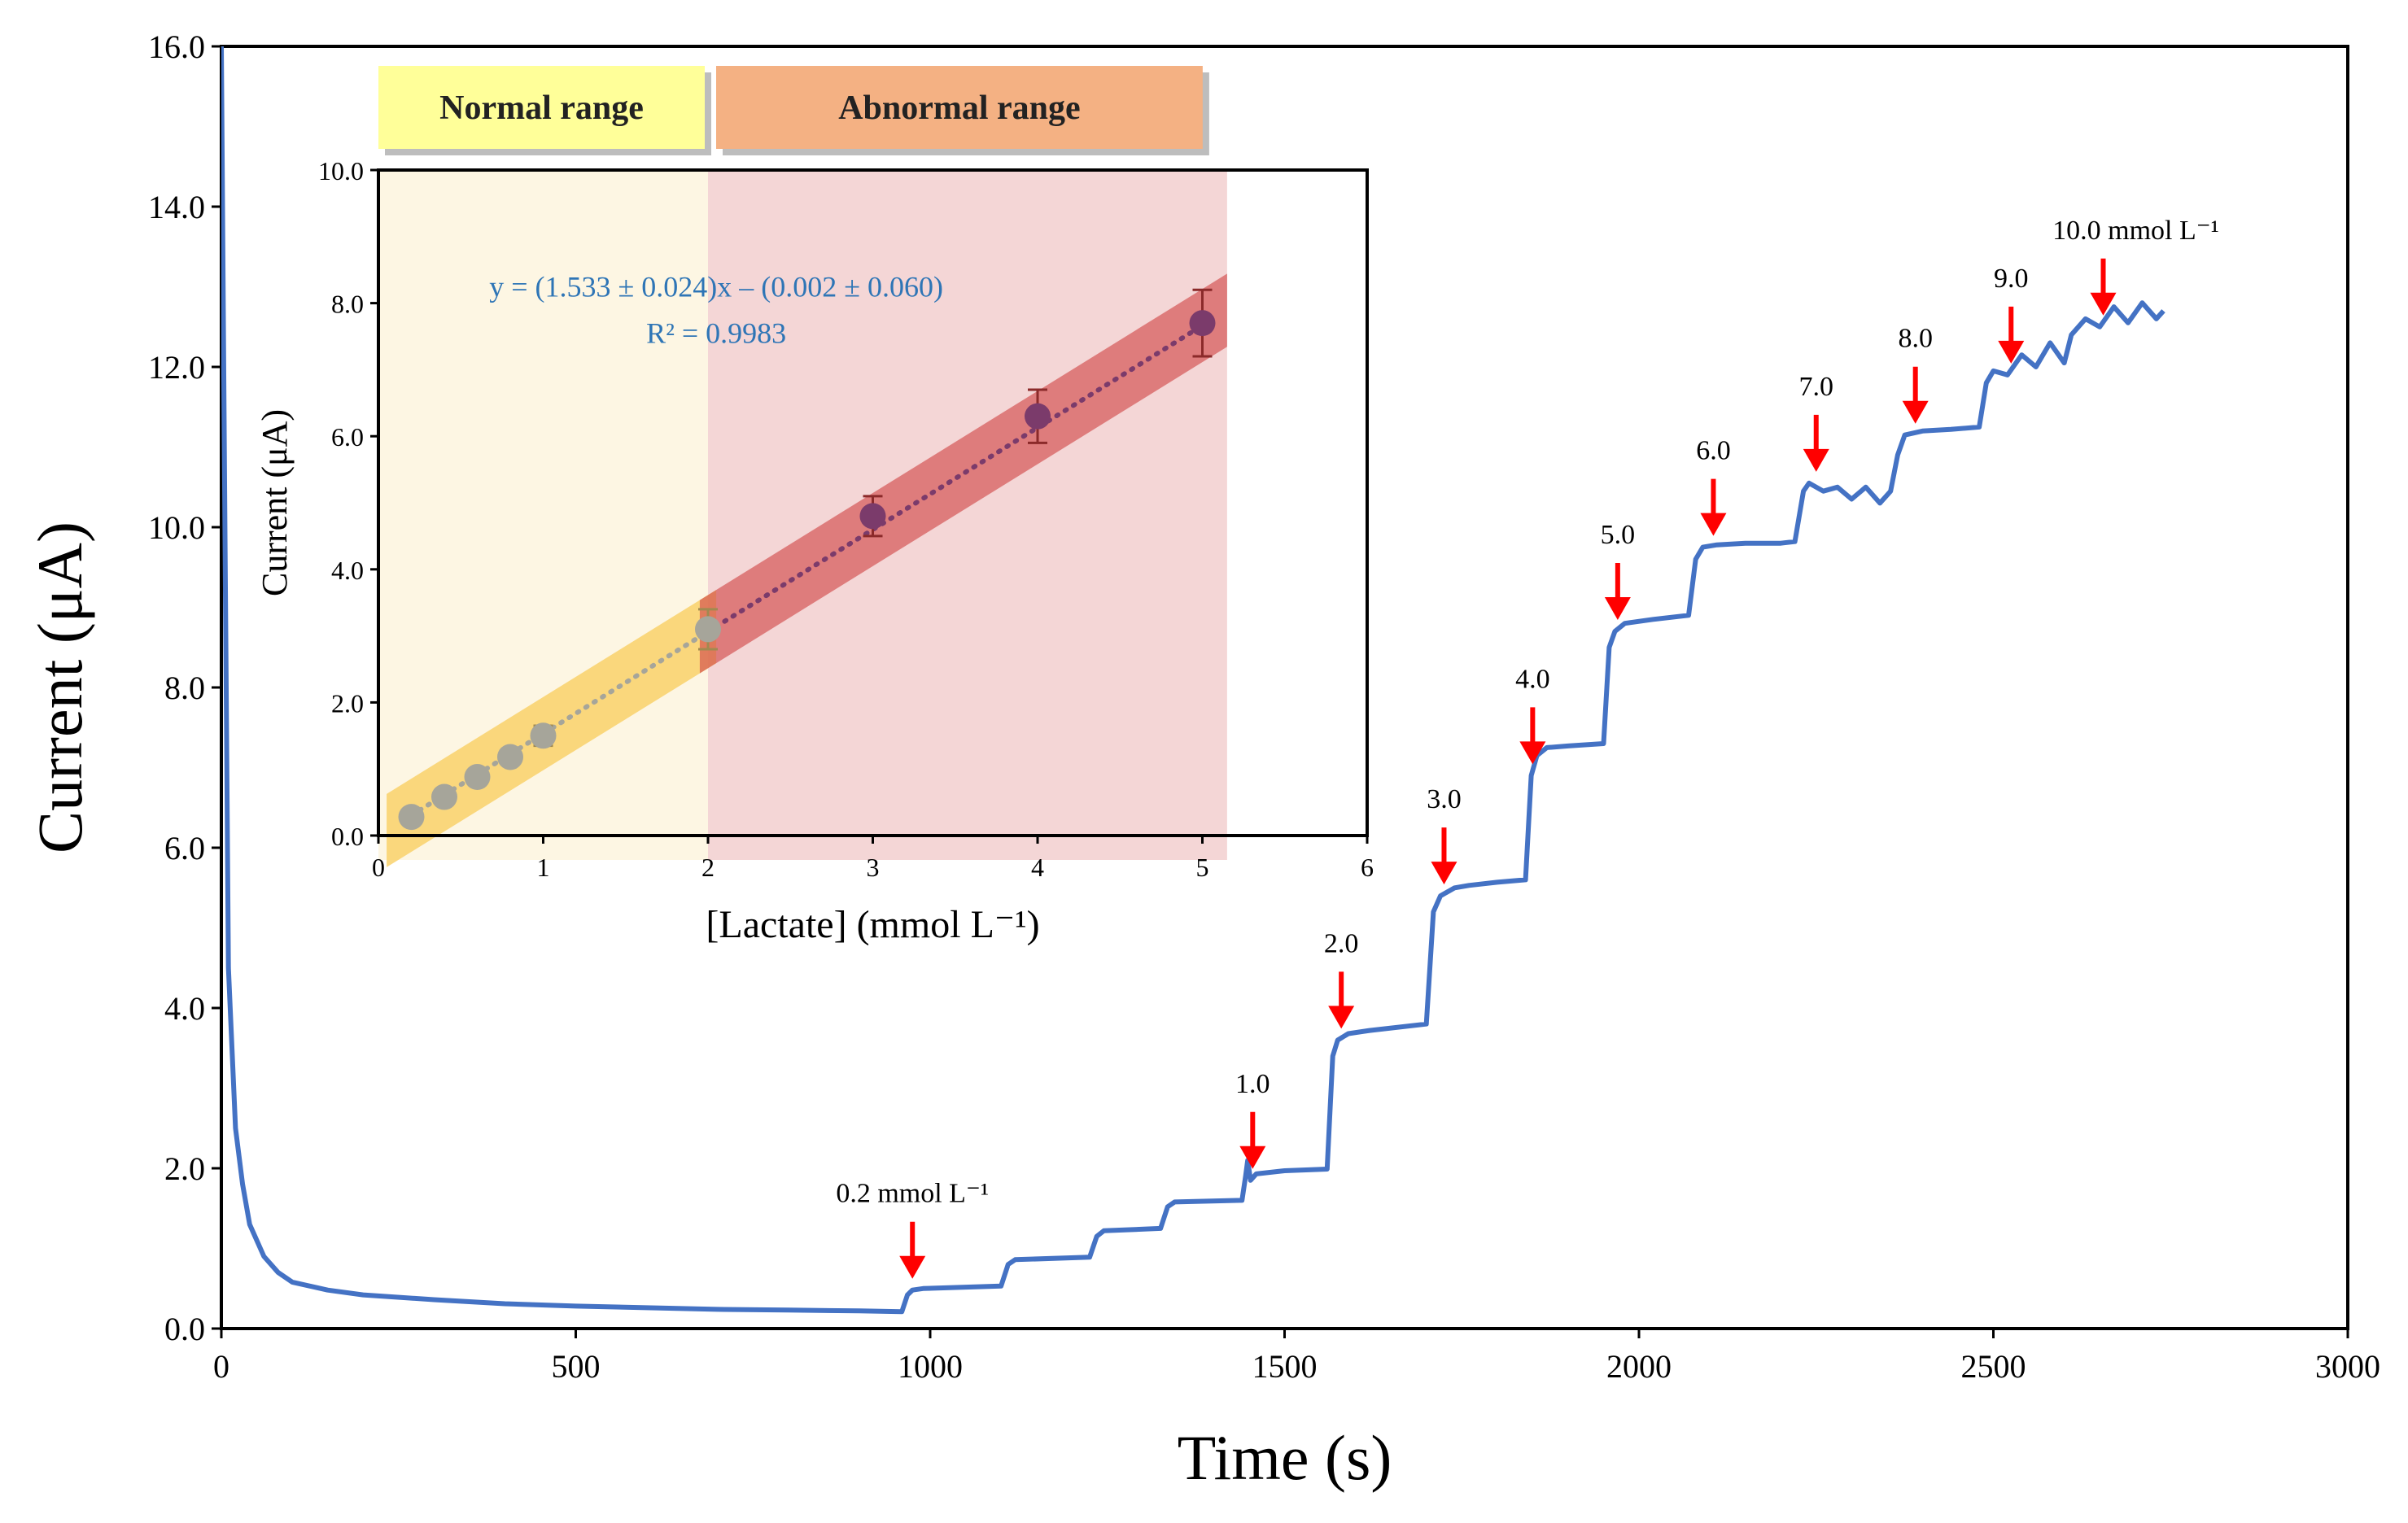  Describe the element at coordinates (1915, 339) in the screenshot. I see `annotation-label: 8.0` at that location.